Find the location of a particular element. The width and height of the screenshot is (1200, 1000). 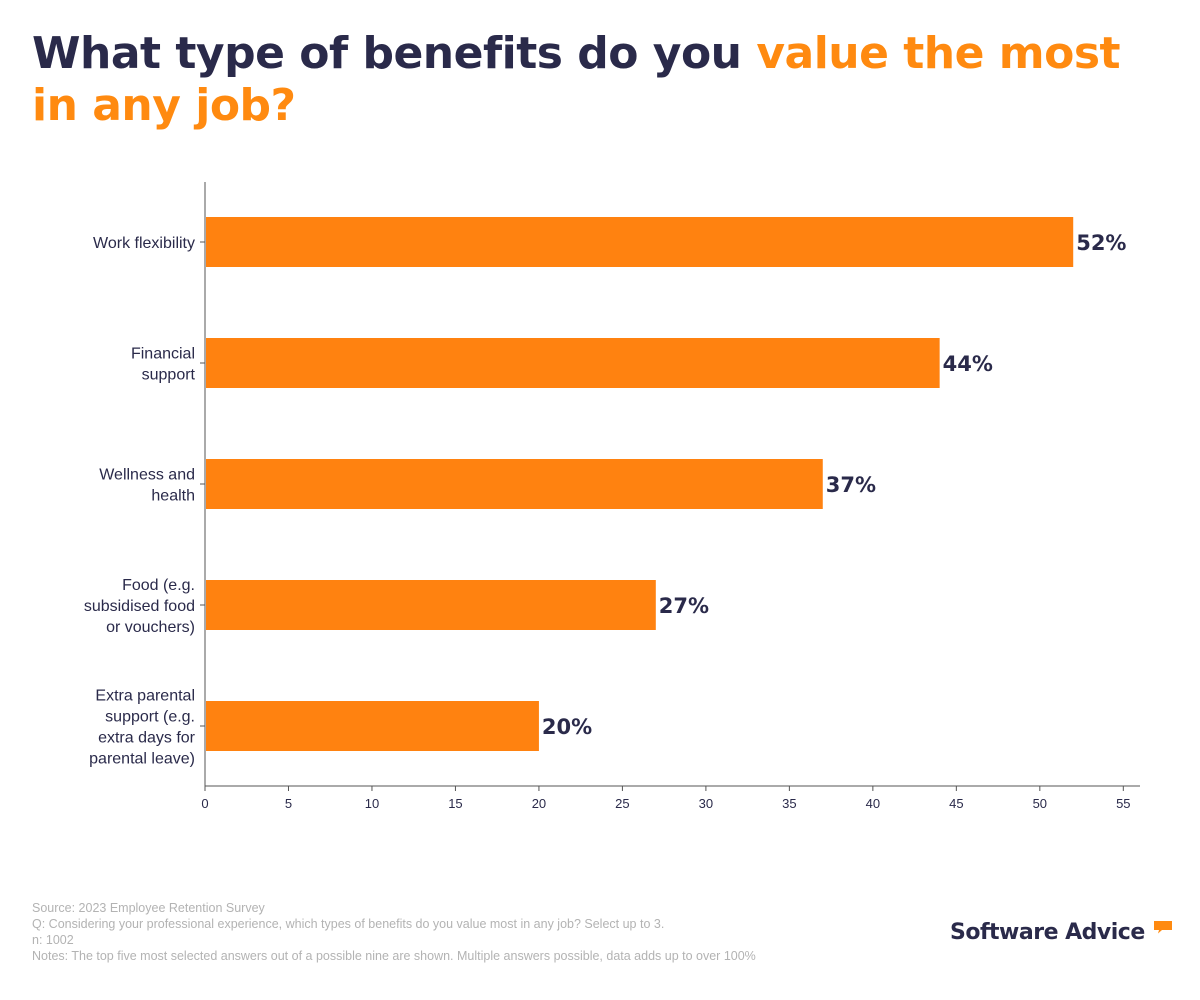

x-tick-label-15: 15 is located at coordinates (455, 803).